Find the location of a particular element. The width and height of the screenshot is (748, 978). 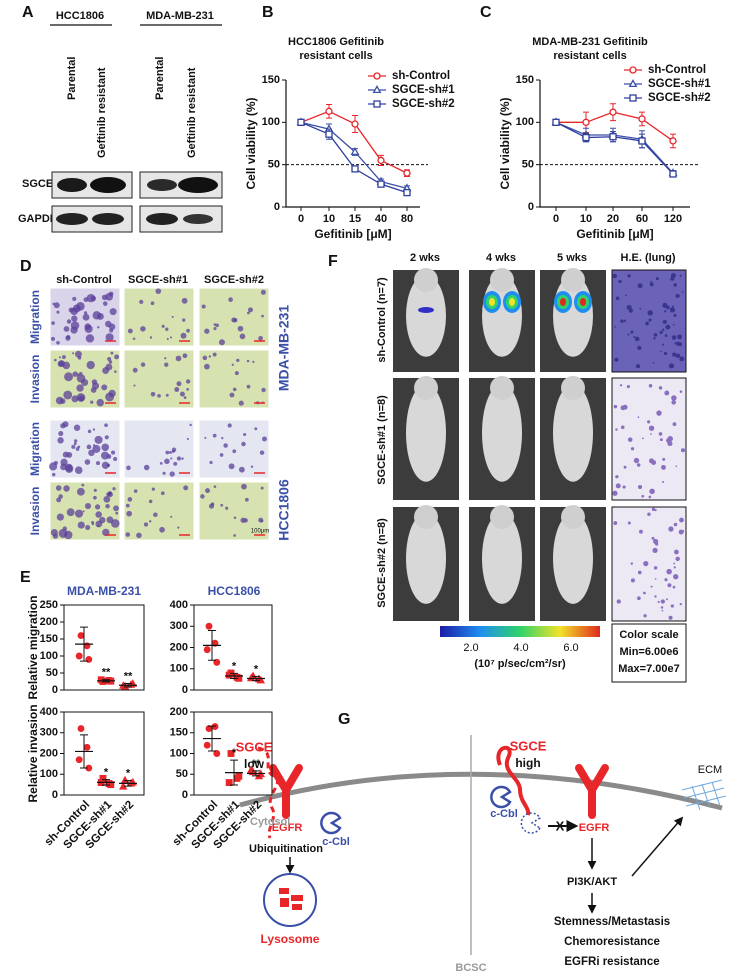

series-line is located at coordinates (614, 147).